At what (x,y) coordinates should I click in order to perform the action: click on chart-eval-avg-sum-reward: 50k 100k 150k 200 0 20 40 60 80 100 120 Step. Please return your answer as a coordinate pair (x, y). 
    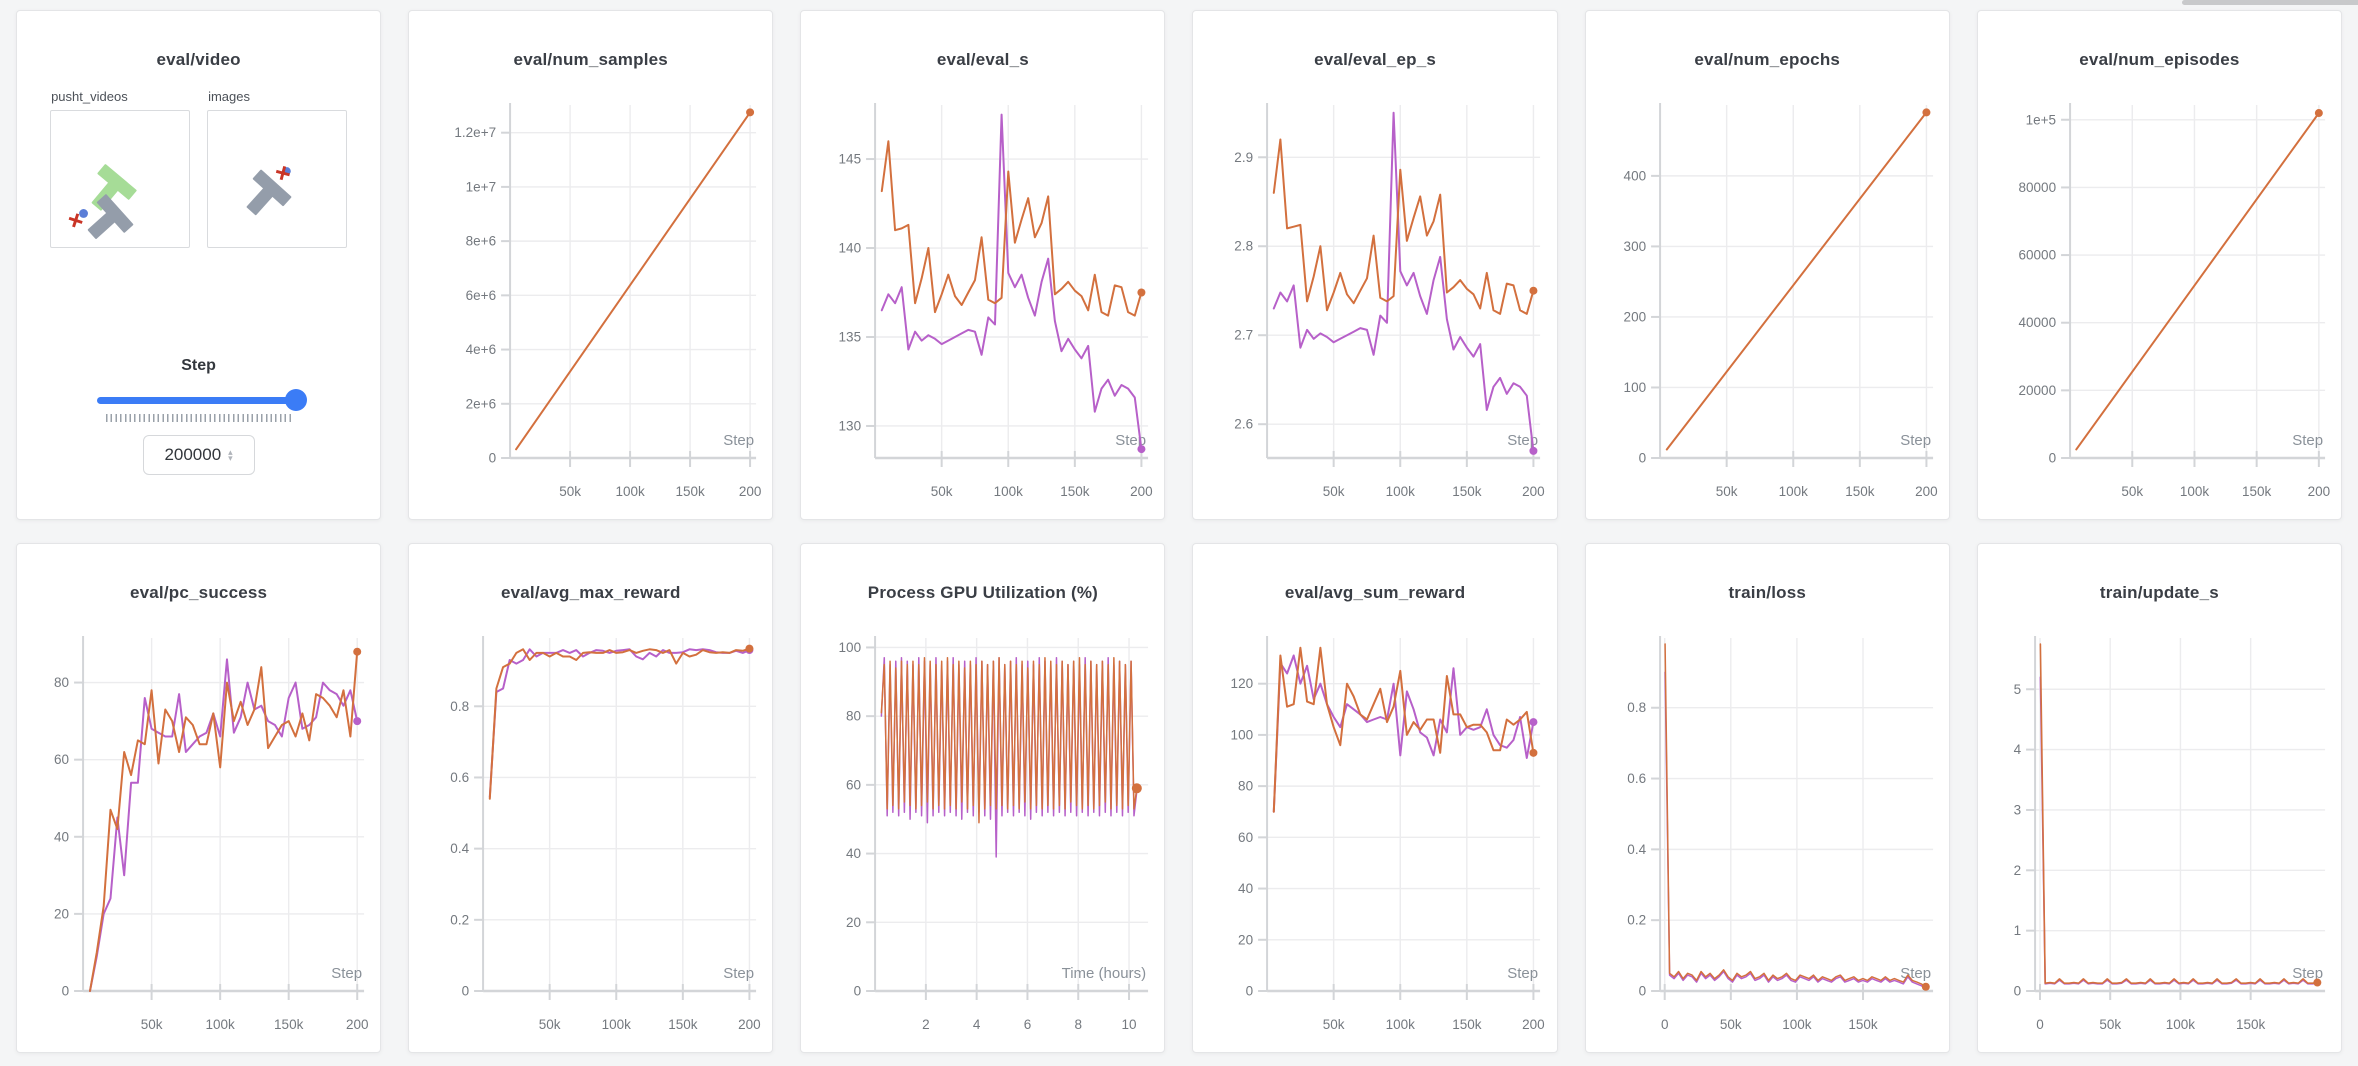
    Looking at the image, I should click on (1374, 826).